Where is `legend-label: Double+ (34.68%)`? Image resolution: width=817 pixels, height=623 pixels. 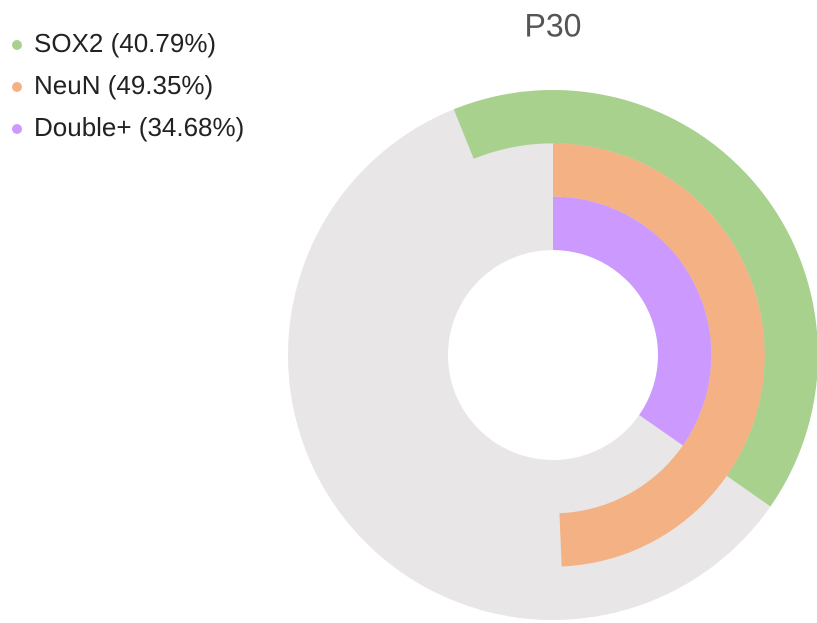 legend-label: Double+ (34.68%) is located at coordinates (139, 127).